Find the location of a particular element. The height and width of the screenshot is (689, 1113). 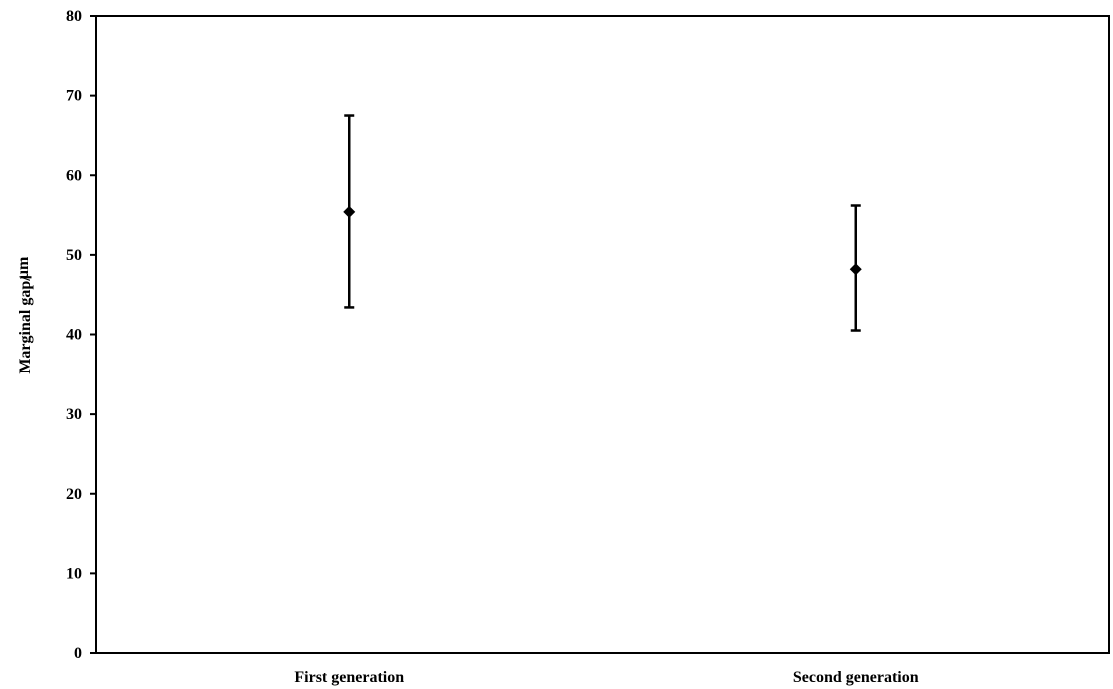

y-tick-label: 80 is located at coordinates (74, 16).